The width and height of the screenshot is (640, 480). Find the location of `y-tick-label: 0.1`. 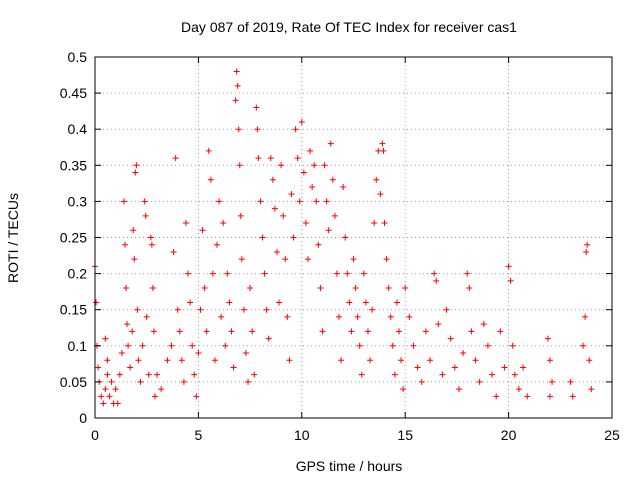

y-tick-label: 0.1 is located at coordinates (78, 346).